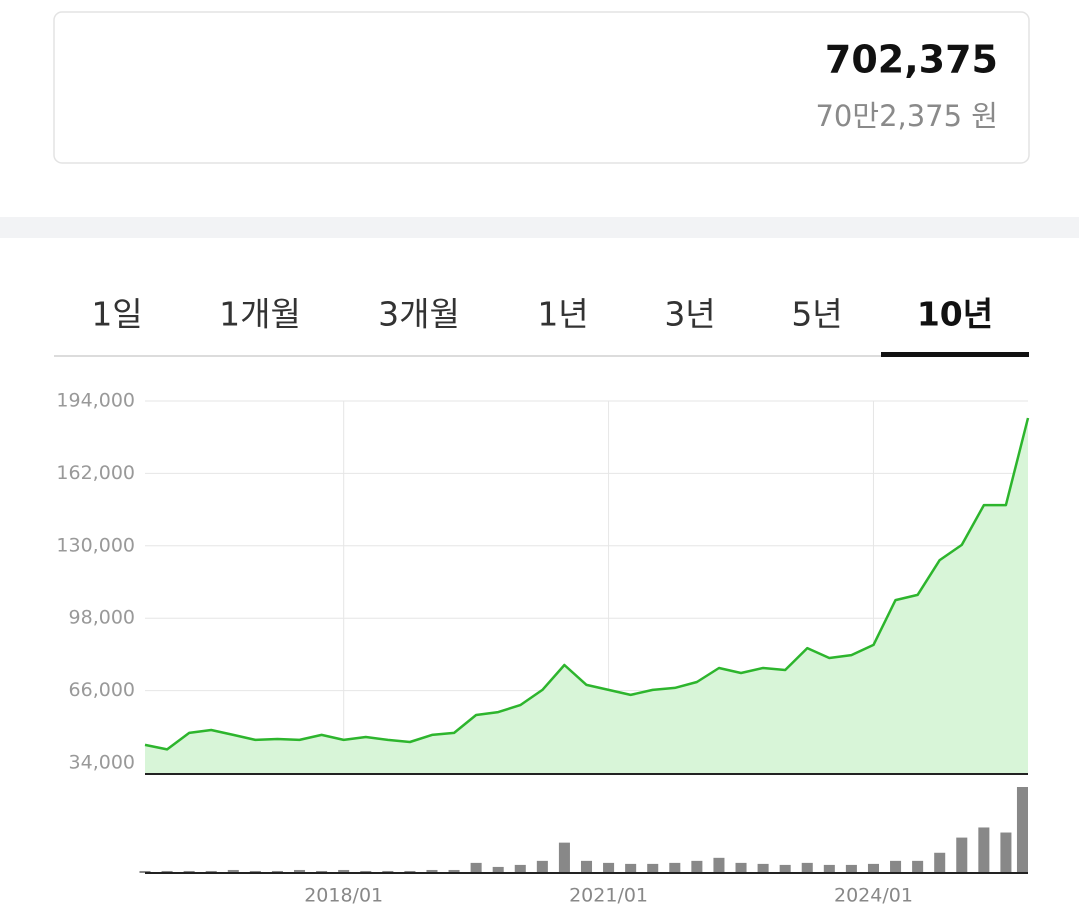  I want to click on tabs: 1일 1개월 3개월 1년 3년 5년 10년, so click(560, 326).